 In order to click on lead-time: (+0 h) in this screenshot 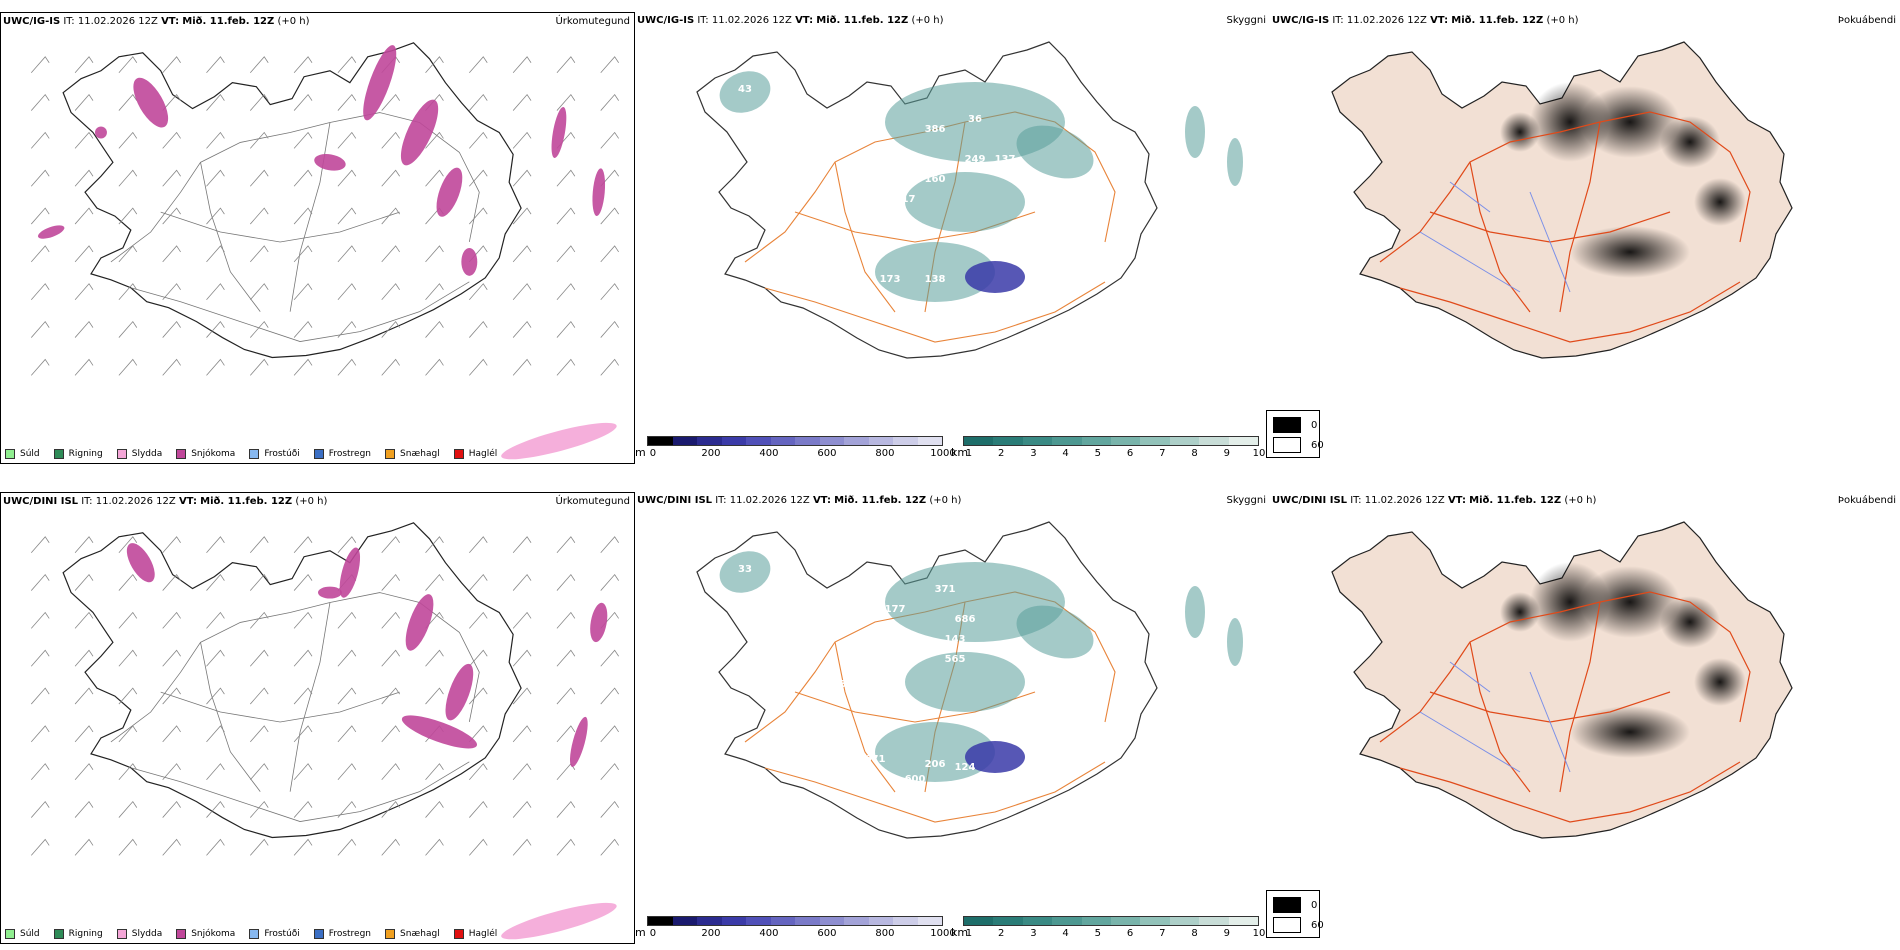, I will do `click(311, 501)`.